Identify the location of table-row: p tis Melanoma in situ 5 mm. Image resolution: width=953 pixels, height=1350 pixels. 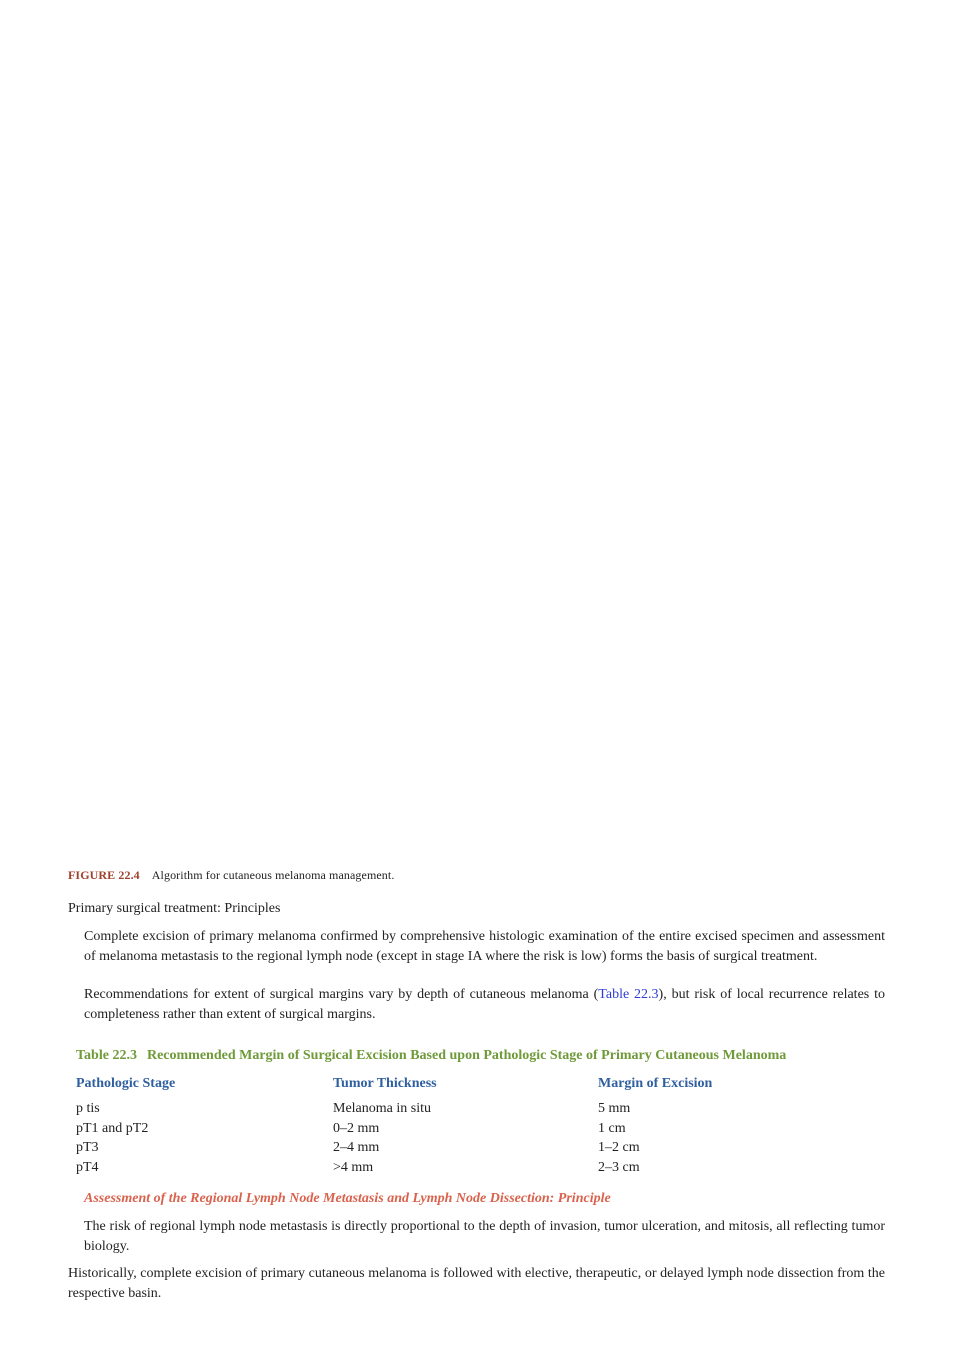
(466, 1111).